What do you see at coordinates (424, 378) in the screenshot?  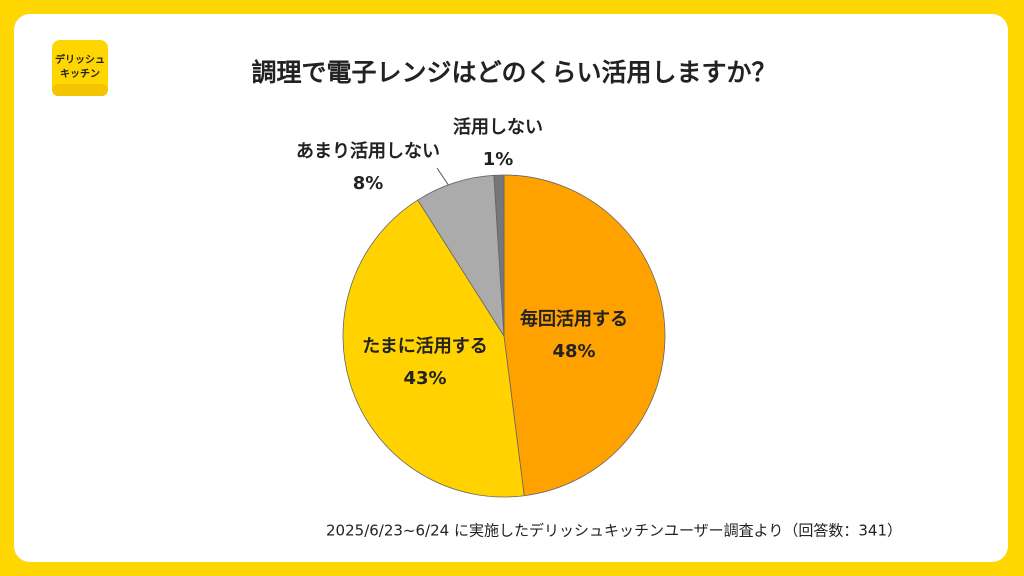 I see `slice-value-label: 43%` at bounding box center [424, 378].